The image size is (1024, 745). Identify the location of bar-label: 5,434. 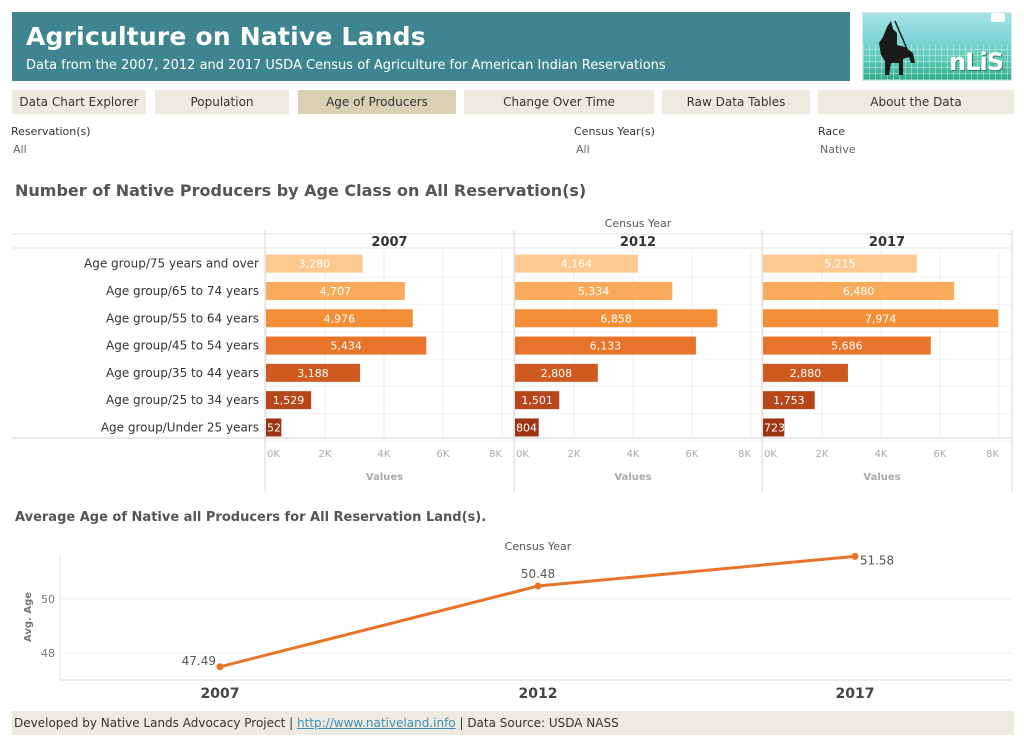
(346, 346).